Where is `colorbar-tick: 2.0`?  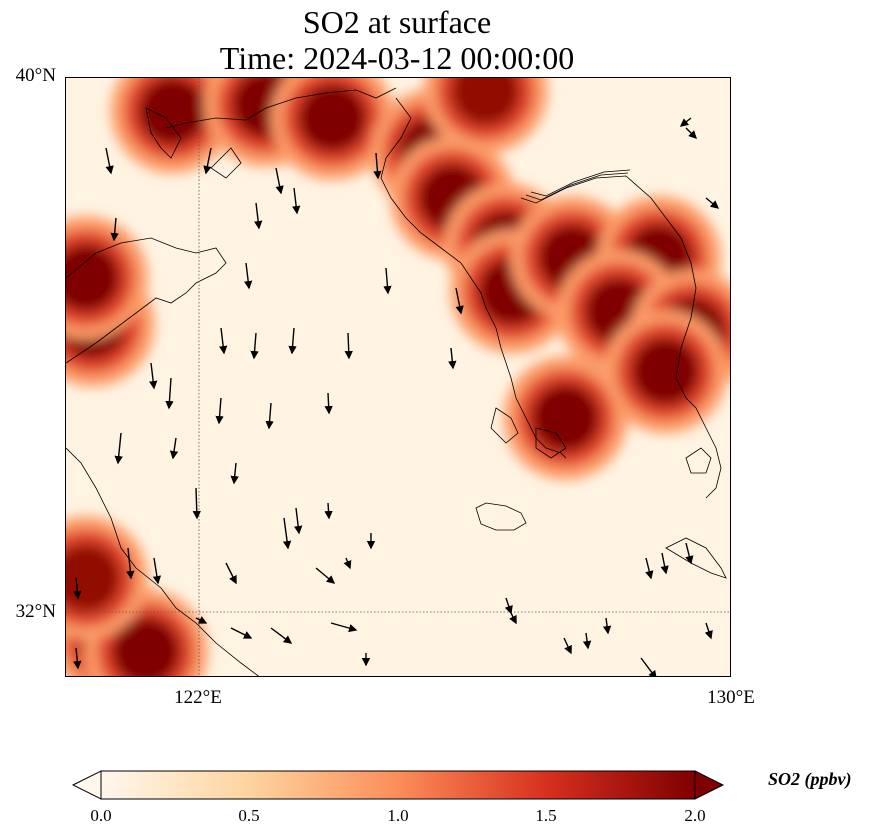
colorbar-tick: 2.0 is located at coordinates (695, 815).